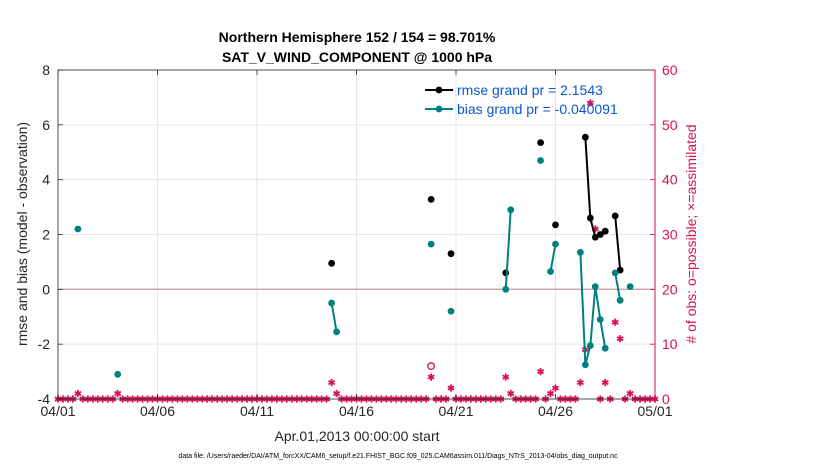 The width and height of the screenshot is (830, 470). Describe the element at coordinates (670, 235) in the screenshot. I see `y2-tick-label: 30` at that location.